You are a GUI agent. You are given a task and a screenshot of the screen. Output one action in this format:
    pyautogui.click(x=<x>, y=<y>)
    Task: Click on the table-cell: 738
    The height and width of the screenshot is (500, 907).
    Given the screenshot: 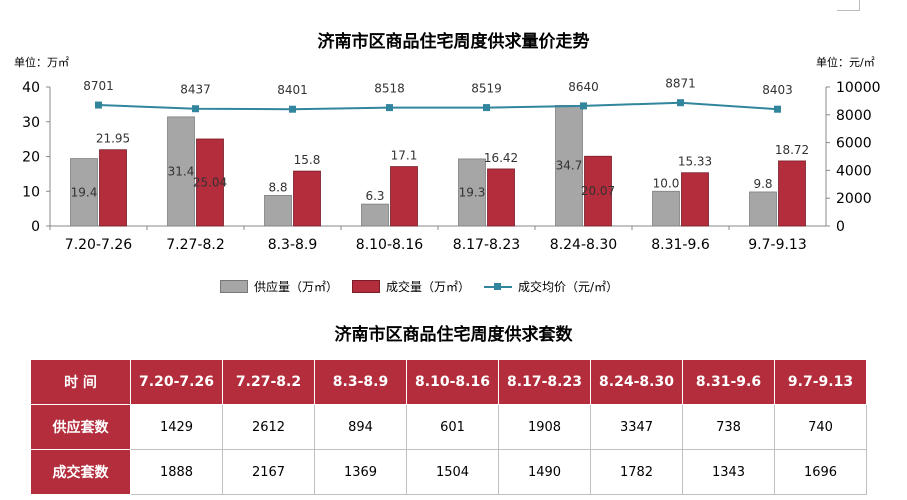 What is the action you would take?
    pyautogui.click(x=728, y=427)
    